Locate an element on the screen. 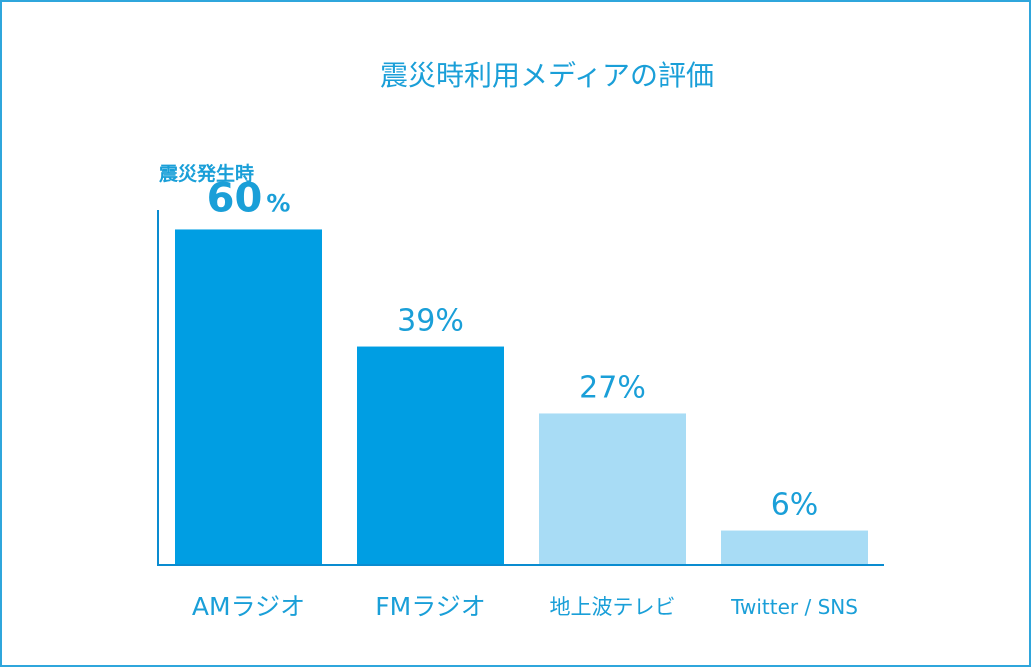 The width and height of the screenshot is (1031, 669). category-label-1: AMラジオ is located at coordinates (248, 606).